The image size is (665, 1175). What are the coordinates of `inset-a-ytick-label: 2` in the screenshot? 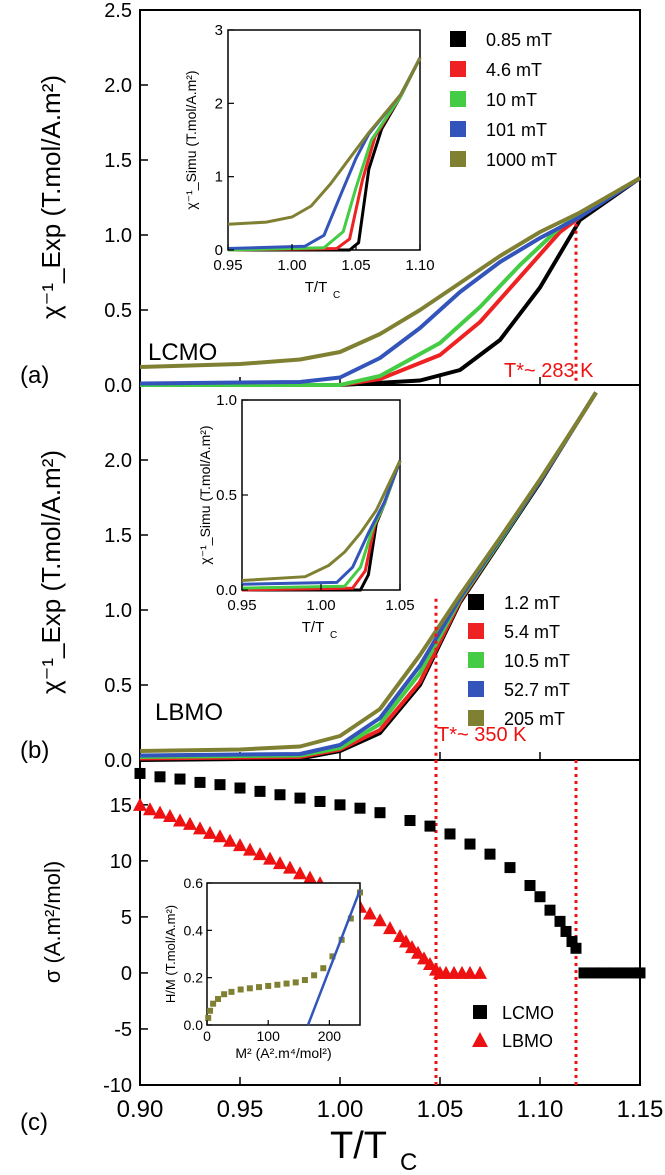 It's located at (219, 103).